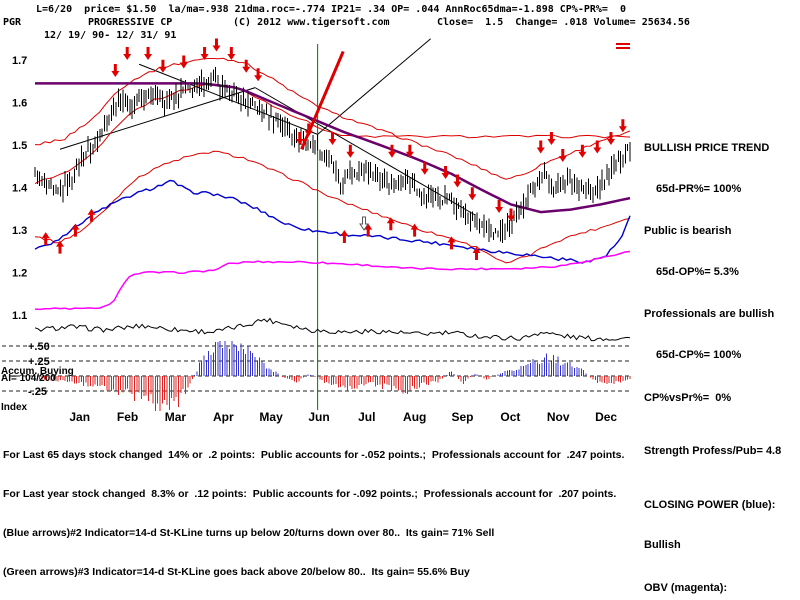 The image size is (800, 600). I want to click on svg-text: Jan, so click(79, 417).